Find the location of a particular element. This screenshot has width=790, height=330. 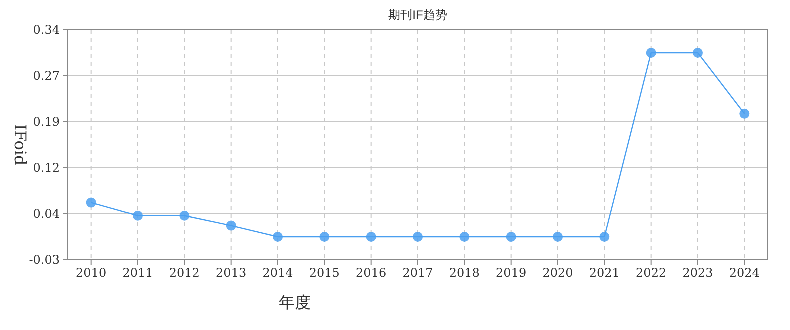

y-tick-label: 0.12 is located at coordinates (46, 168).